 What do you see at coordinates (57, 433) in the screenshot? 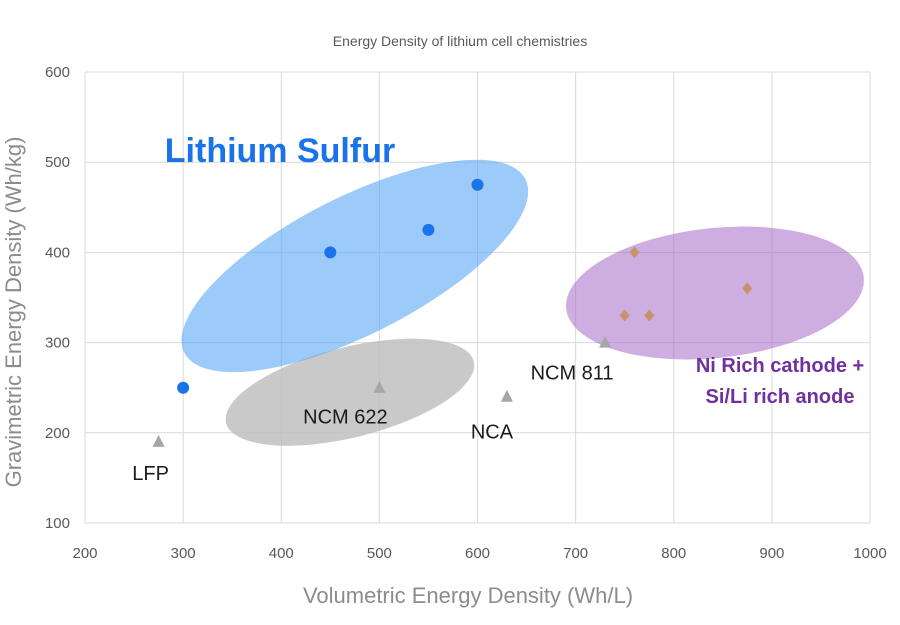
I see `y-tick-label: 200` at bounding box center [57, 433].